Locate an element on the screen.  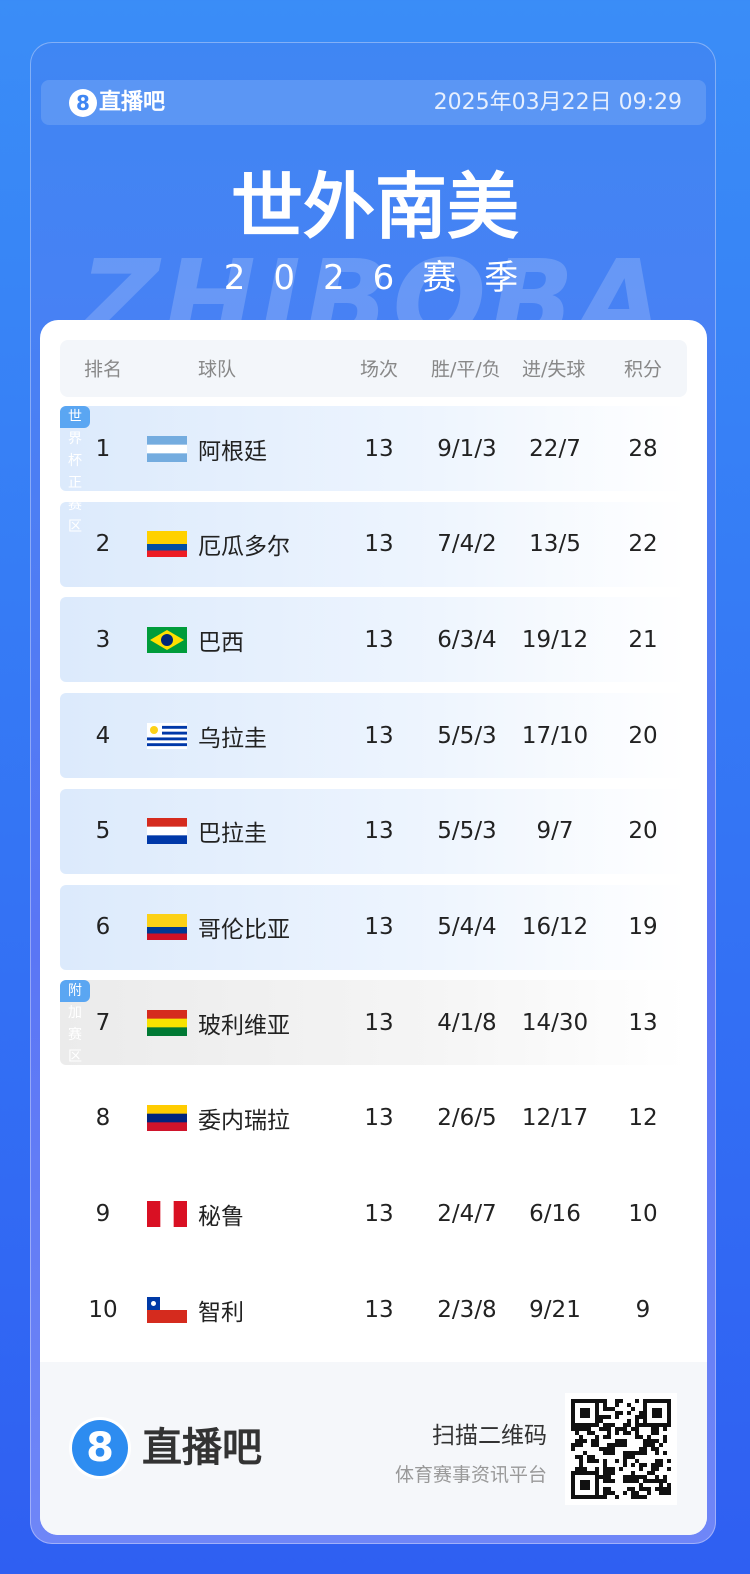
watermark: ZHIBOBA is located at coordinates (374, 285).